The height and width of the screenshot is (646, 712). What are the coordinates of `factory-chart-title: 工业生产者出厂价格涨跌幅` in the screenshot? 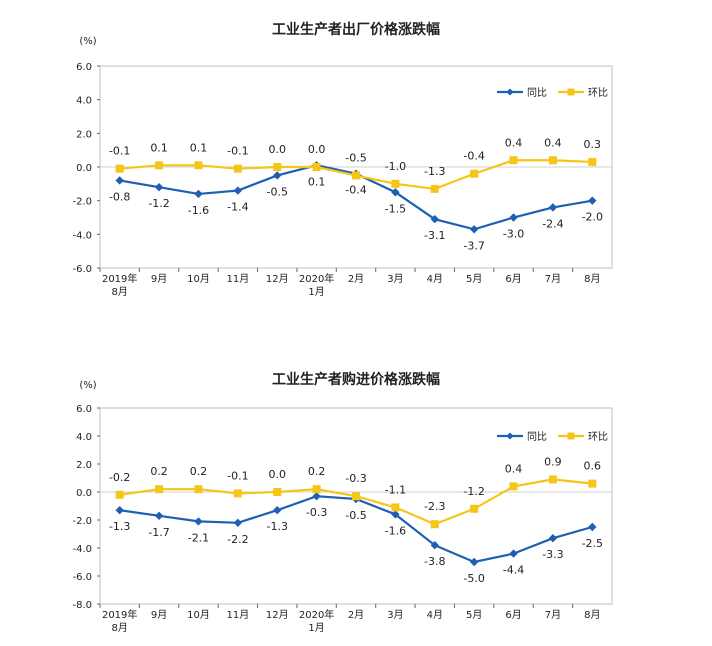 It's located at (356, 29).